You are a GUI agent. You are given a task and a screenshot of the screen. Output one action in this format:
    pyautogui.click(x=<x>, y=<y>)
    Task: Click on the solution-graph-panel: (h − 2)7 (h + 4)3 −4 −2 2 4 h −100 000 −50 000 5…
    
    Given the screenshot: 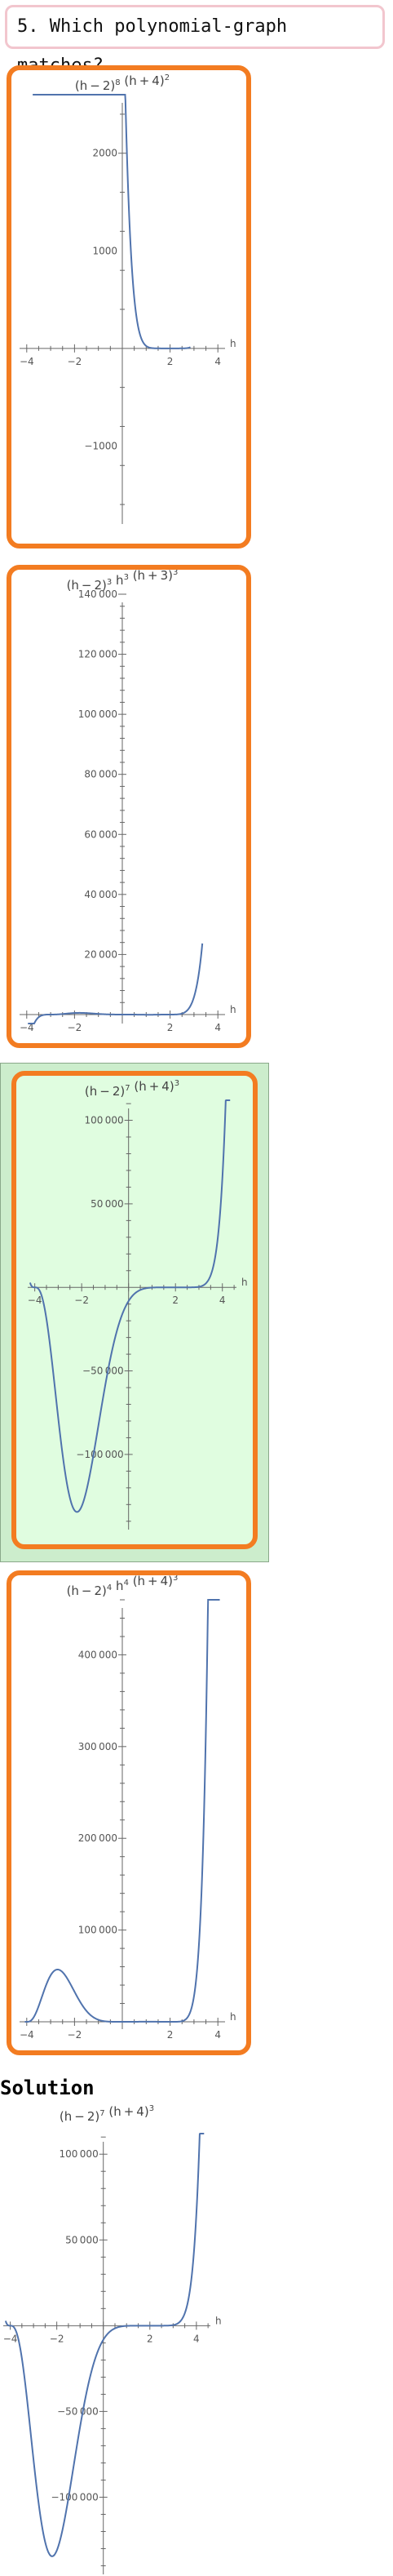 What is the action you would take?
    pyautogui.click(x=134, y=2338)
    